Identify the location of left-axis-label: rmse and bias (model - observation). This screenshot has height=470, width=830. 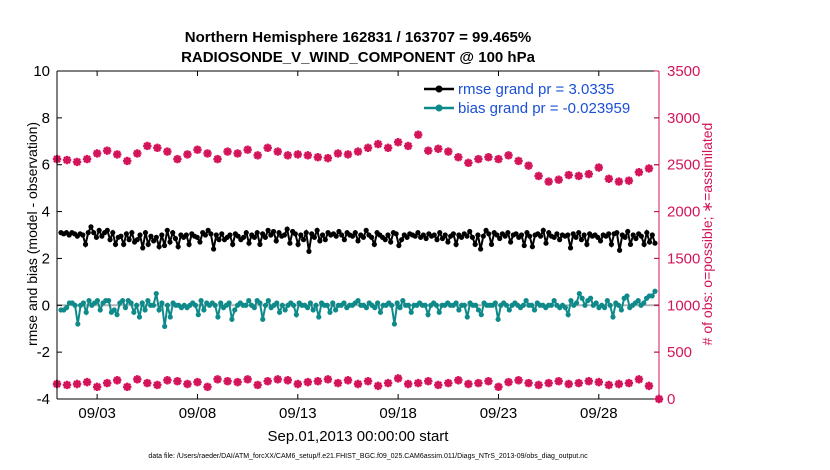
(32, 234).